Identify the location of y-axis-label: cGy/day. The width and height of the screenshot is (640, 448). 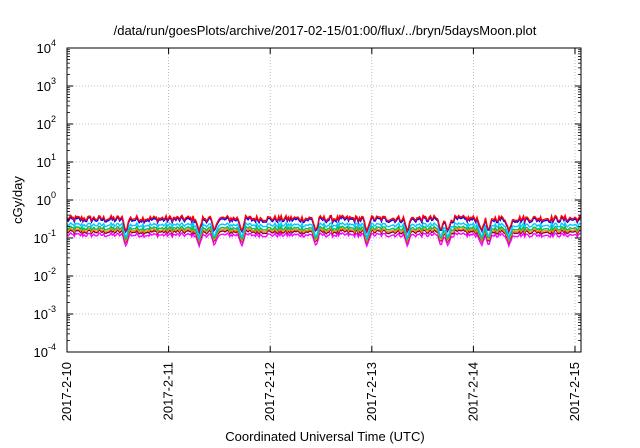
(17, 200).